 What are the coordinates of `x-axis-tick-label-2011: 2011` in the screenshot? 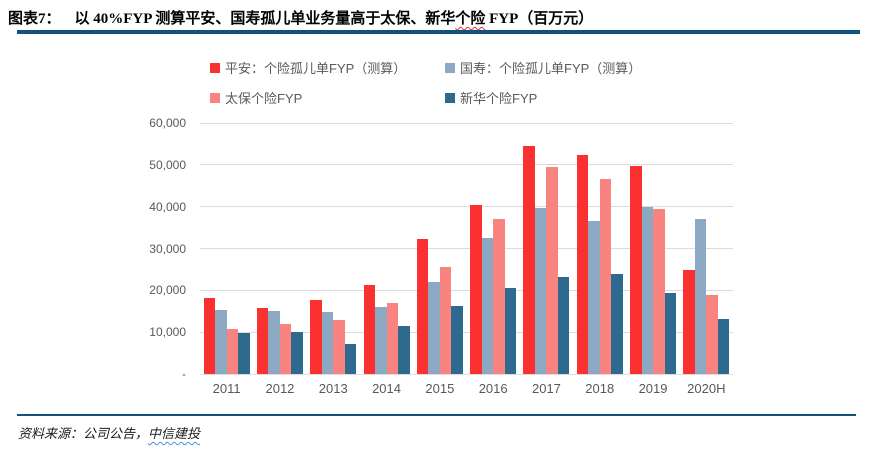 It's located at (226, 388).